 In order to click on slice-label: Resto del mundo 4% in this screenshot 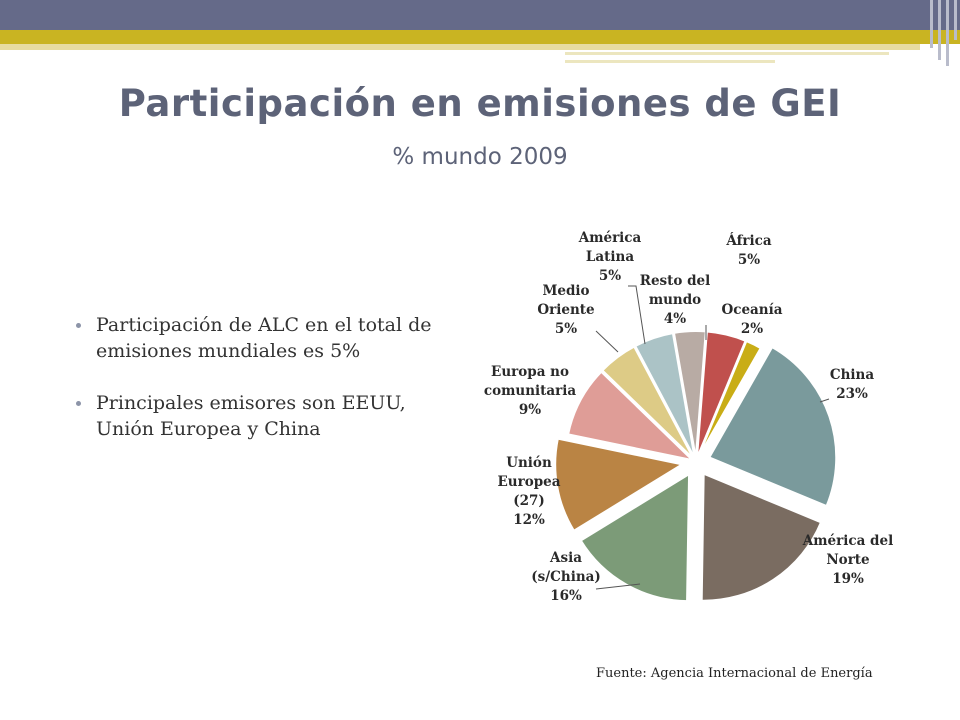, I will do `click(675, 300)`.